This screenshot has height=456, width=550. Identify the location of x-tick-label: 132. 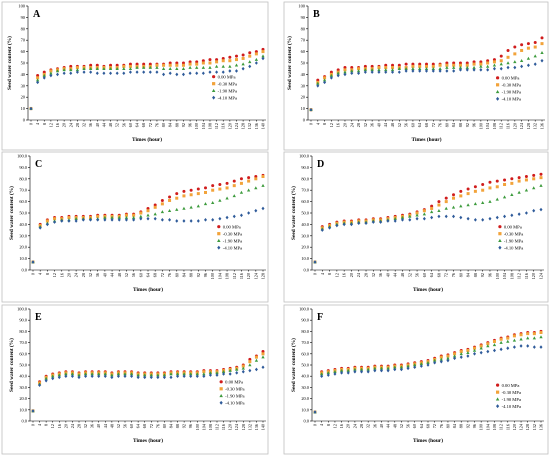
(535, 126).